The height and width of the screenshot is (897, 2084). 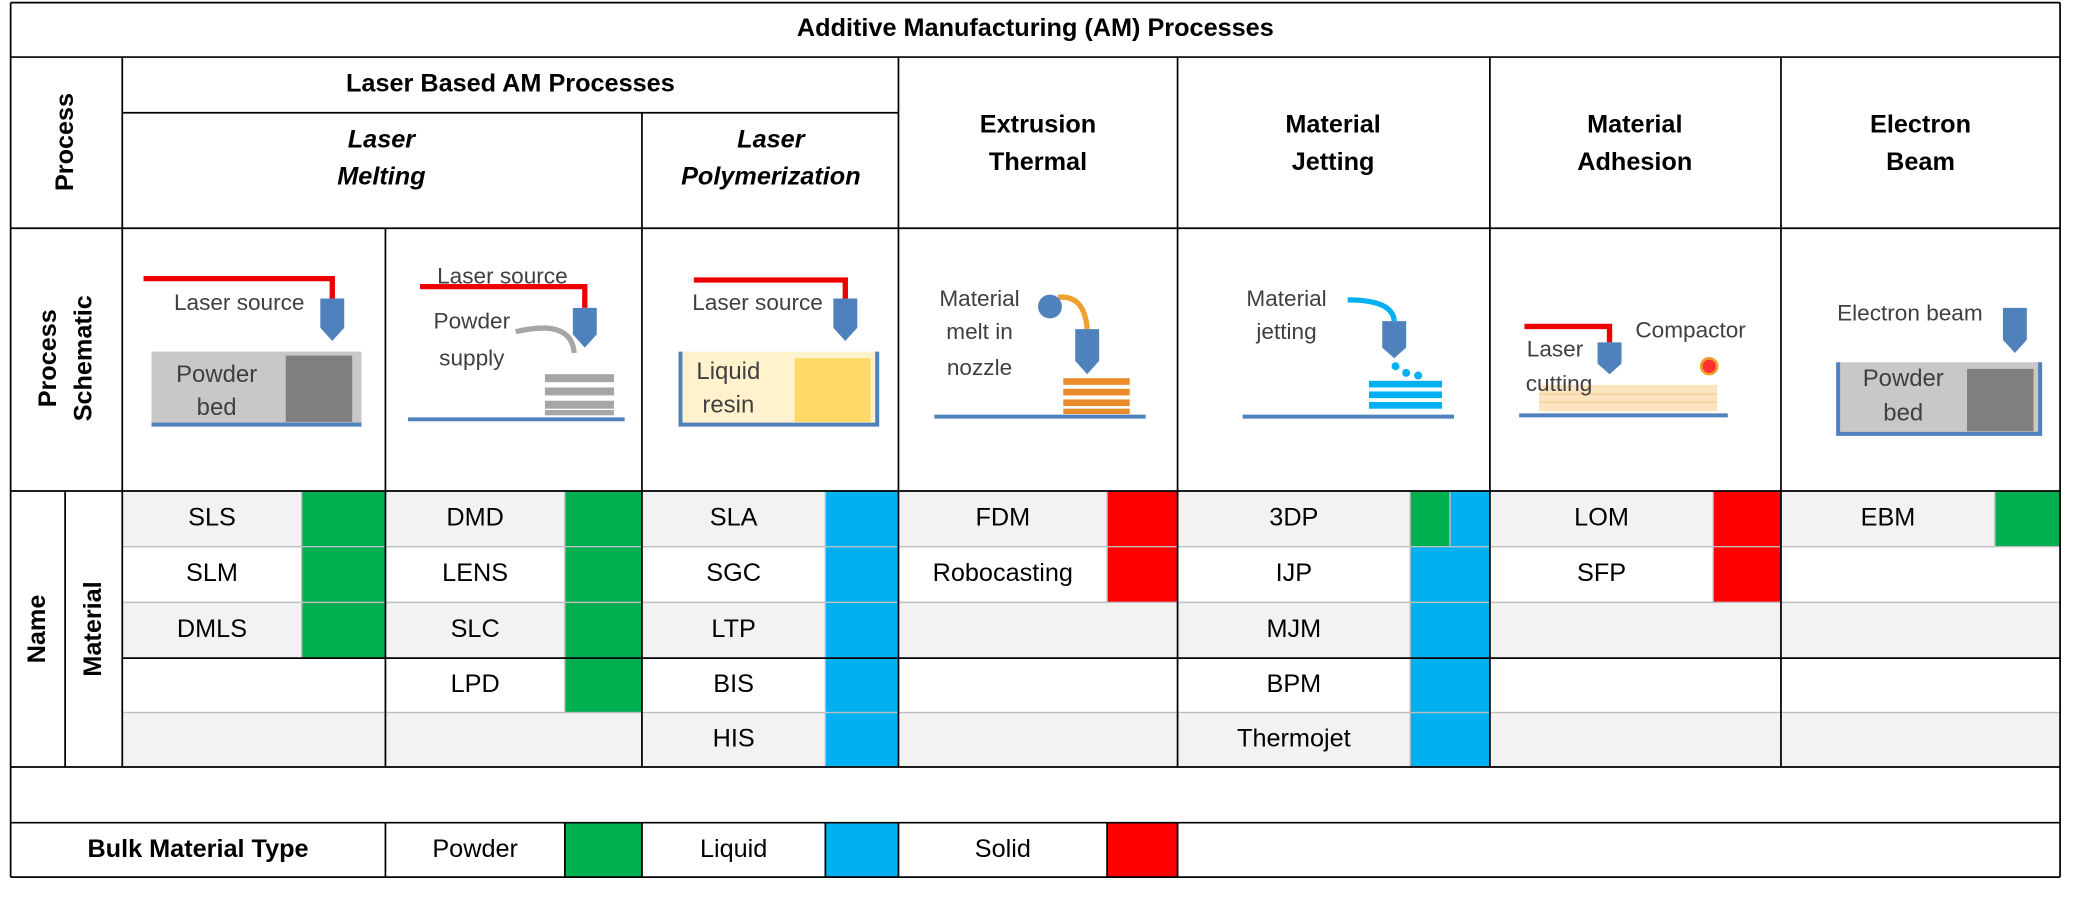 I want to click on schematic-label: resin, so click(x=728, y=404).